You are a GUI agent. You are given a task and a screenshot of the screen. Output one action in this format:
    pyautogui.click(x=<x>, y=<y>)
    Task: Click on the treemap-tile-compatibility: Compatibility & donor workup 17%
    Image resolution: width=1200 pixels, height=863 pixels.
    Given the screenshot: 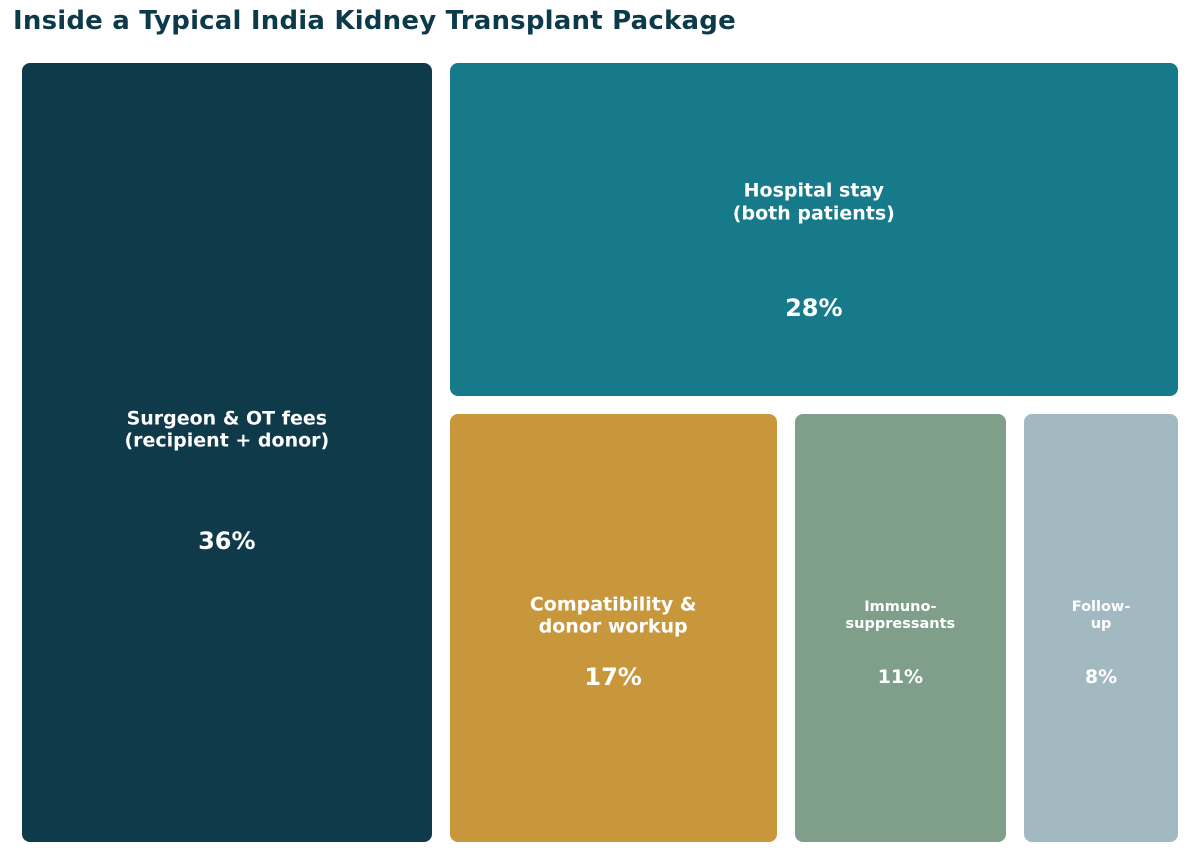 What is the action you would take?
    pyautogui.click(x=613, y=627)
    